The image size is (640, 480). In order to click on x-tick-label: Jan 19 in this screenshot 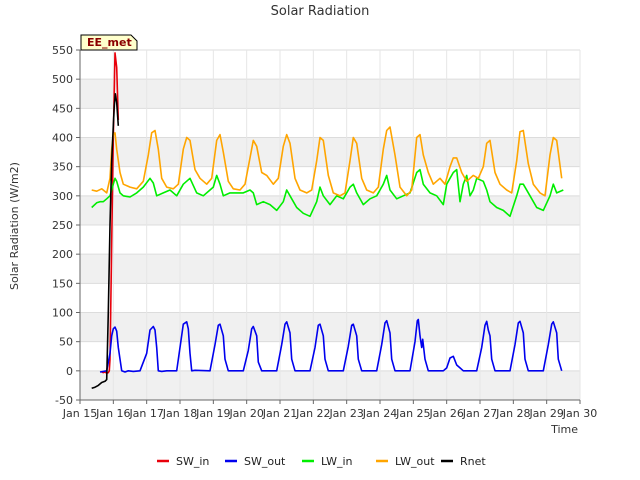, I will do `click(212, 413)`.